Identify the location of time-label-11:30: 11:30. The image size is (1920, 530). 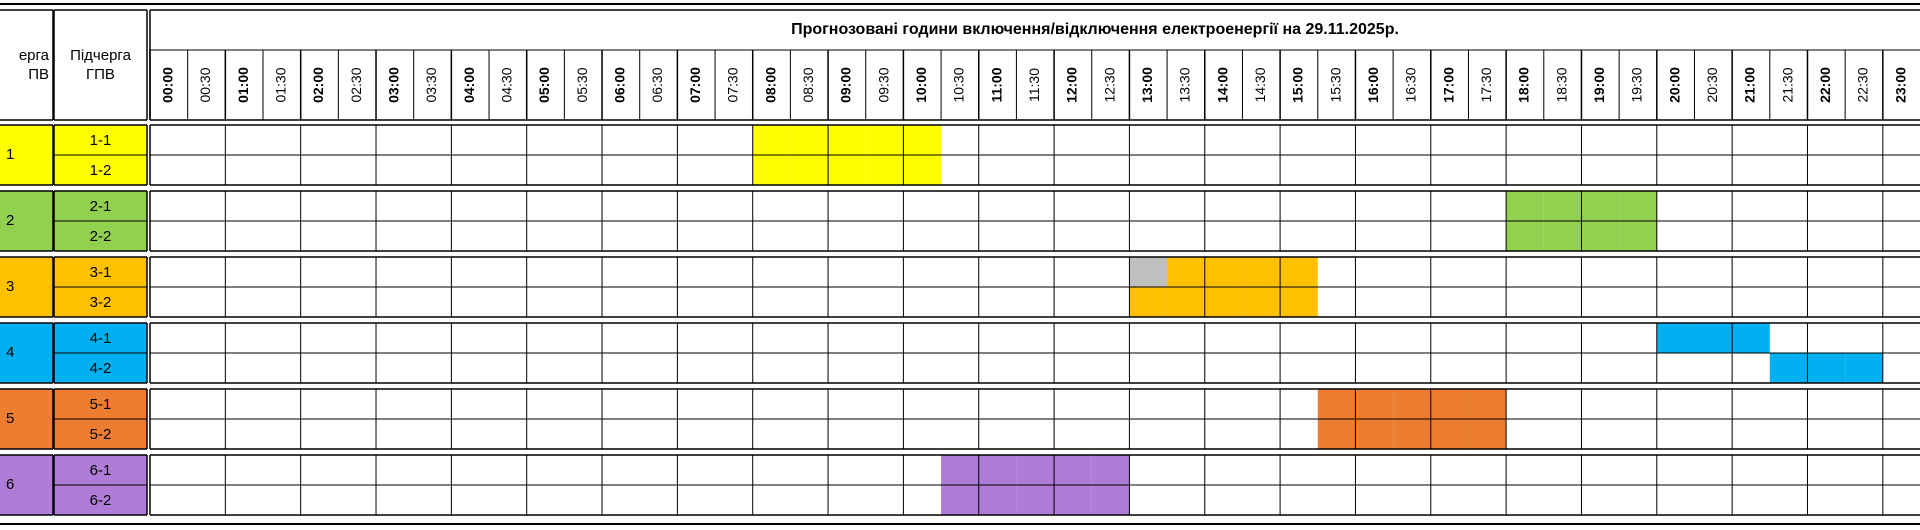
(1034, 85).